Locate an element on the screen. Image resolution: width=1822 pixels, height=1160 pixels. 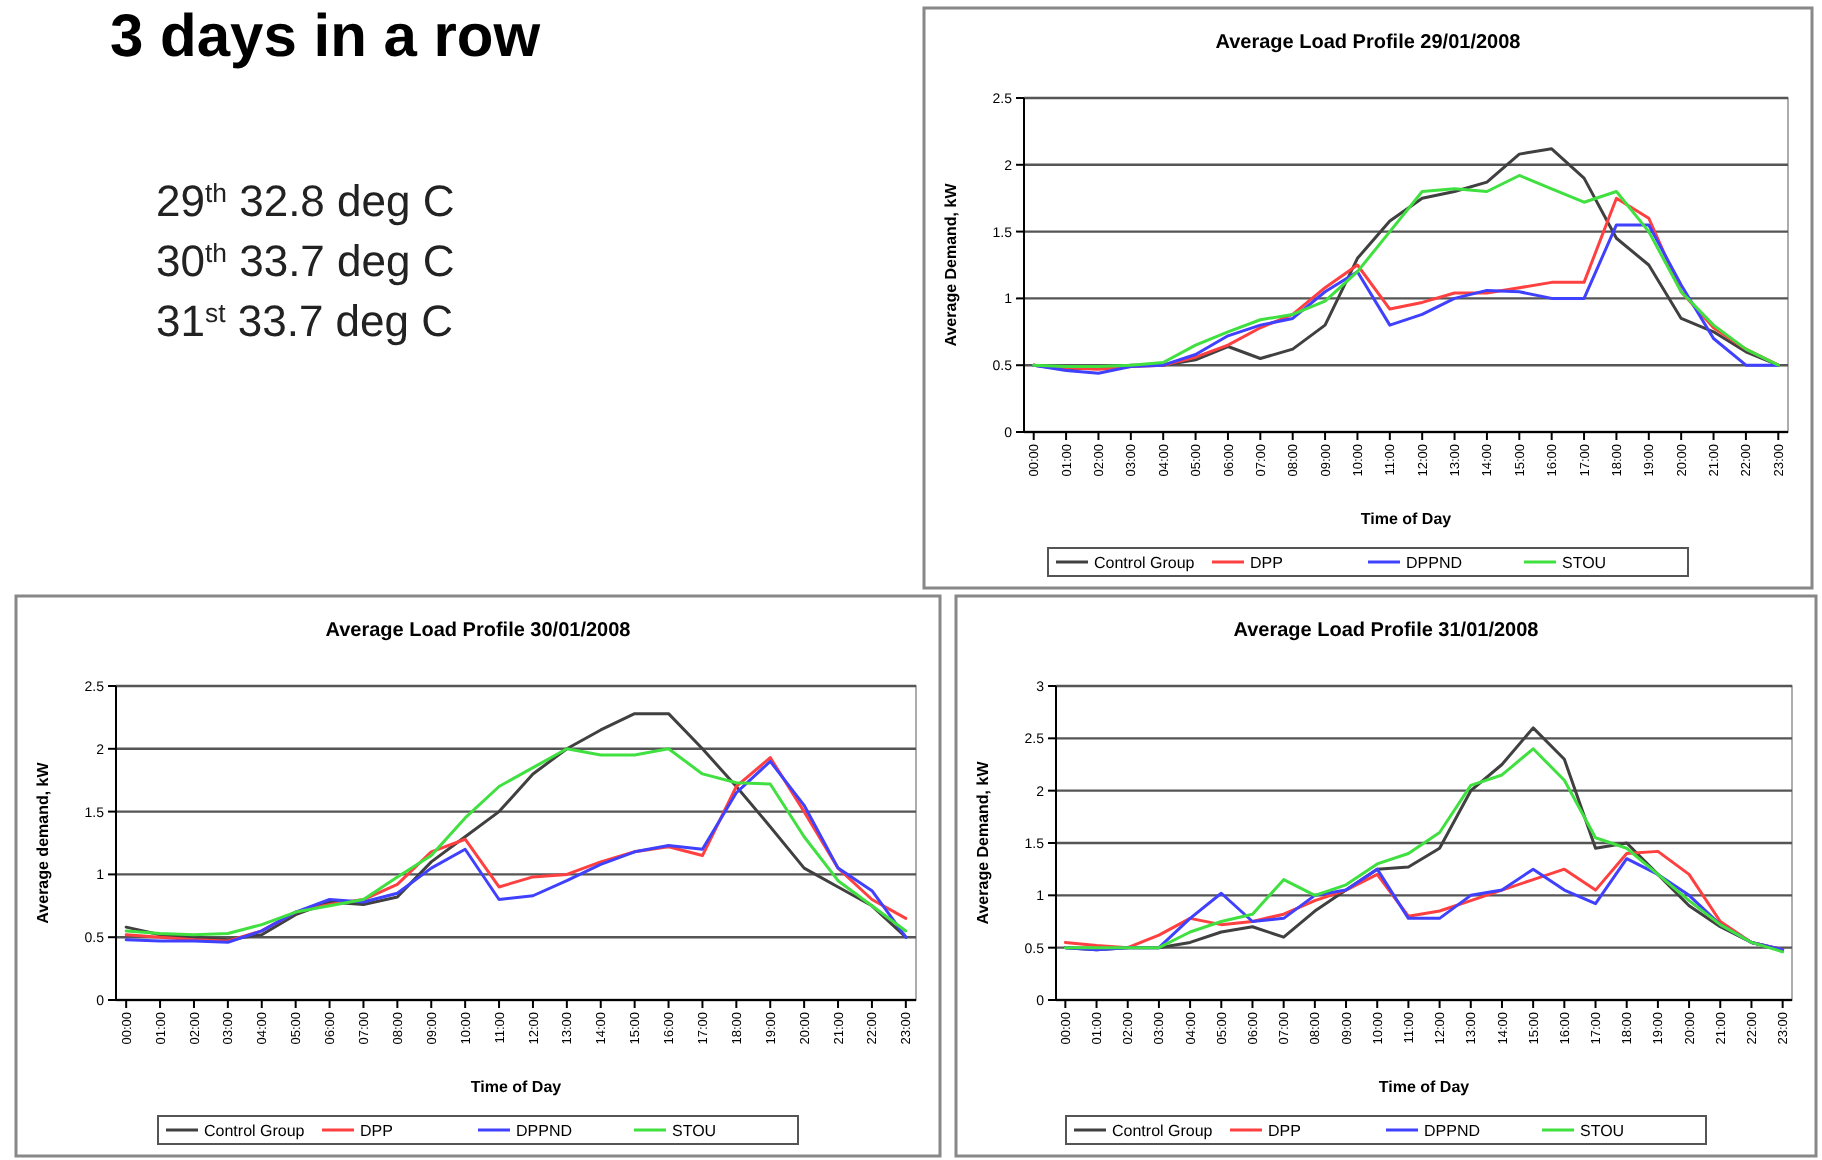
y-axis-title: Average demand, kW is located at coordinates (43, 842).